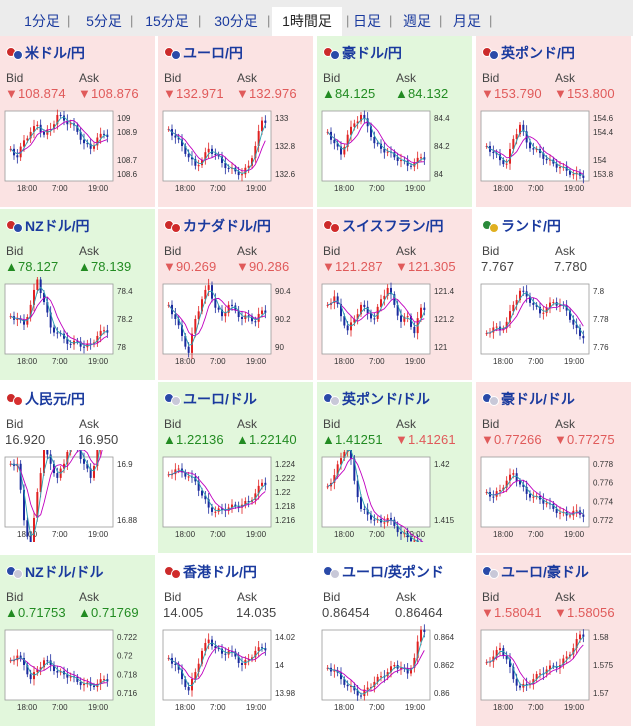 The height and width of the screenshot is (727, 633). What do you see at coordinates (57, 226) in the screenshot?
I see `pair-name: NZドル/円` at bounding box center [57, 226].